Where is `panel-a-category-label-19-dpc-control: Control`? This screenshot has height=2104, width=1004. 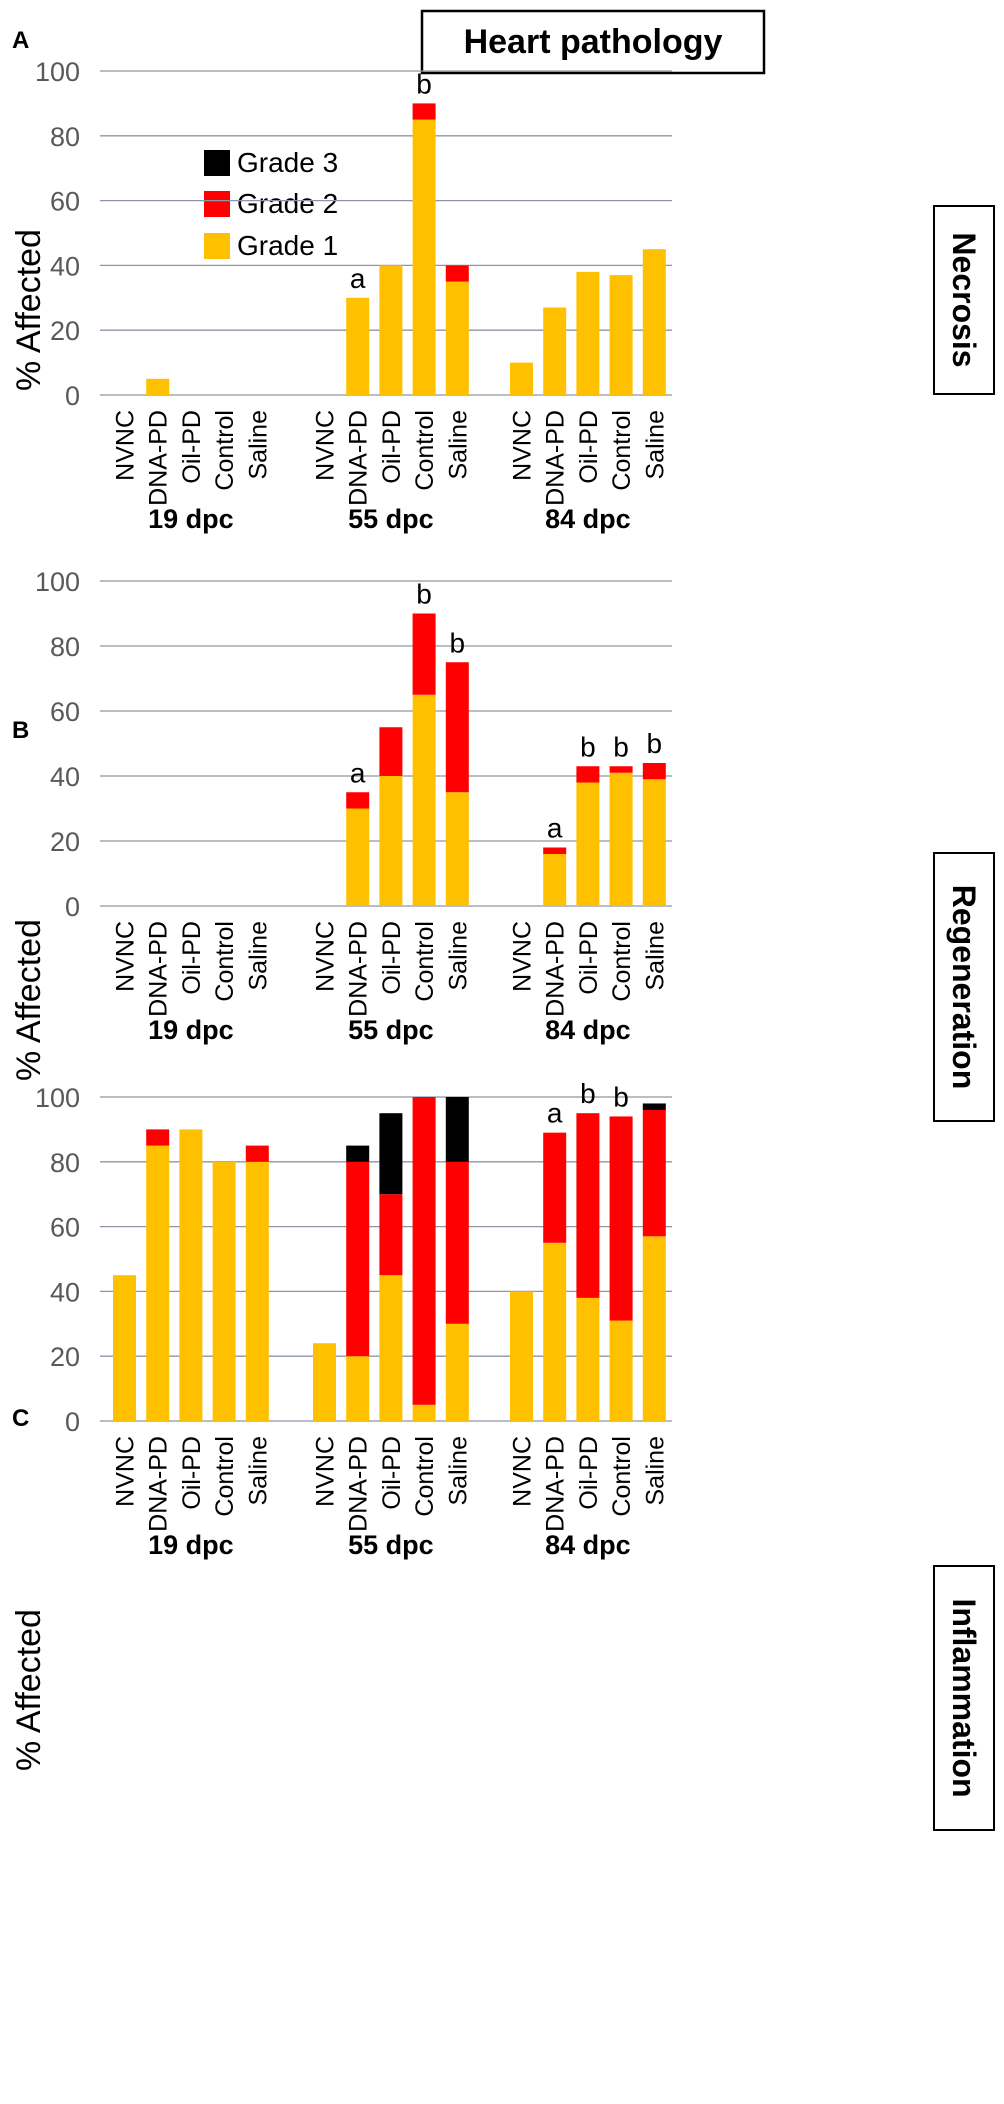 panel-a-category-label-19-dpc-control: Control is located at coordinates (225, 450).